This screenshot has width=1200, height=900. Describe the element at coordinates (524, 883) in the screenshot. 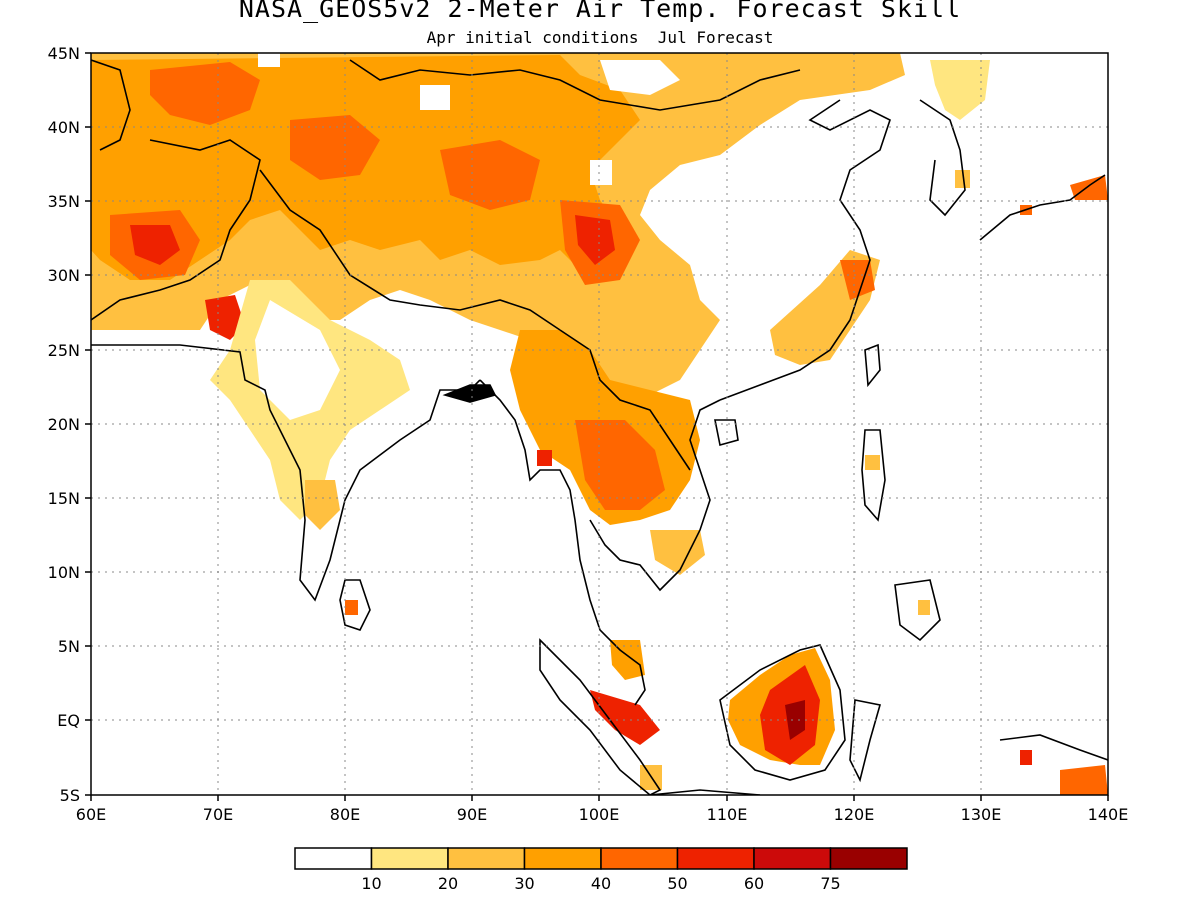

I see `colorbar-label: 30` at that location.